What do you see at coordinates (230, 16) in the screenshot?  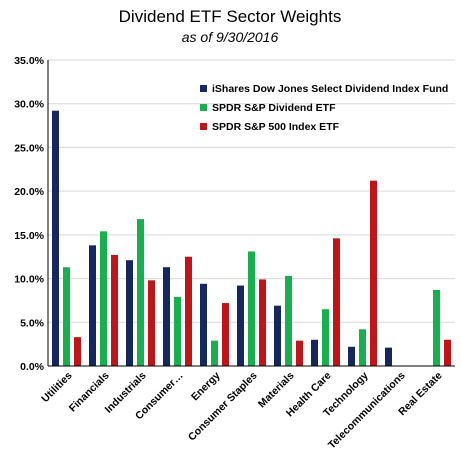 I see `chart-title: Dividend ETF Sector Weights` at bounding box center [230, 16].